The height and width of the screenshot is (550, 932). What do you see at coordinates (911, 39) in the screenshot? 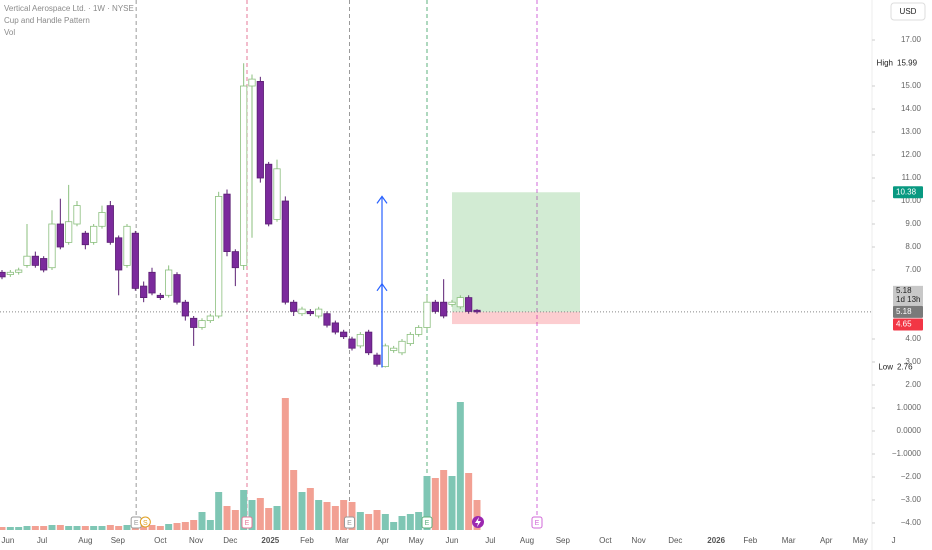
I see `y-tick-label: 17.00` at bounding box center [911, 39].